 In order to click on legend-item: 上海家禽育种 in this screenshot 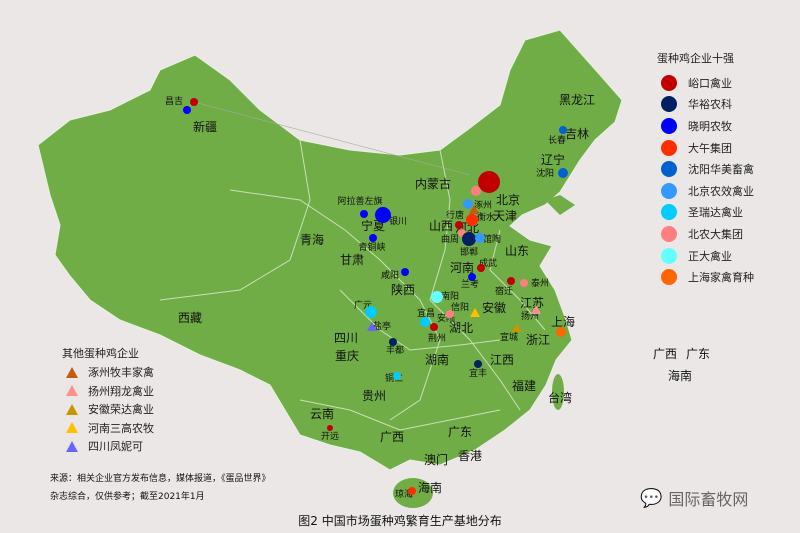, I will do `click(705, 277)`.